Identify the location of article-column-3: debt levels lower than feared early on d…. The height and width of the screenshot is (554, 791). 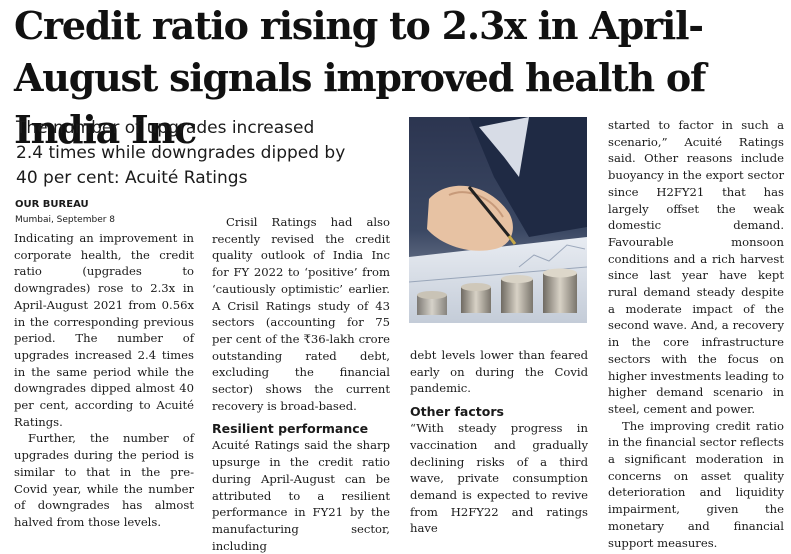
(499, 442).